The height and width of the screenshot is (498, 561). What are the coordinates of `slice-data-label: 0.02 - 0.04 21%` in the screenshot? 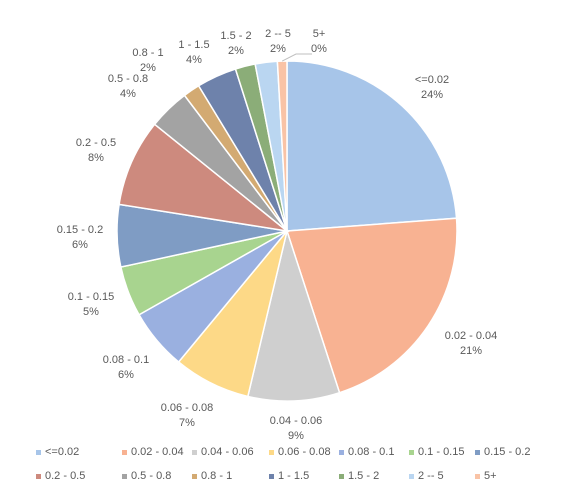 It's located at (471, 343).